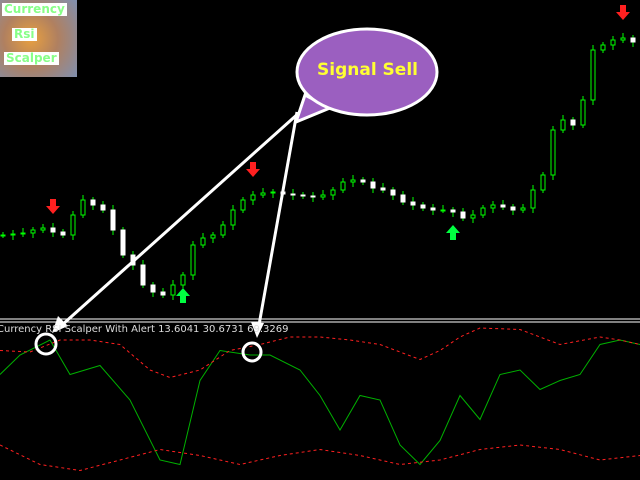 This screenshot has height=480, width=640. What do you see at coordinates (38, 38) in the screenshot?
I see `logo: Currency Rsi Scalper` at bounding box center [38, 38].